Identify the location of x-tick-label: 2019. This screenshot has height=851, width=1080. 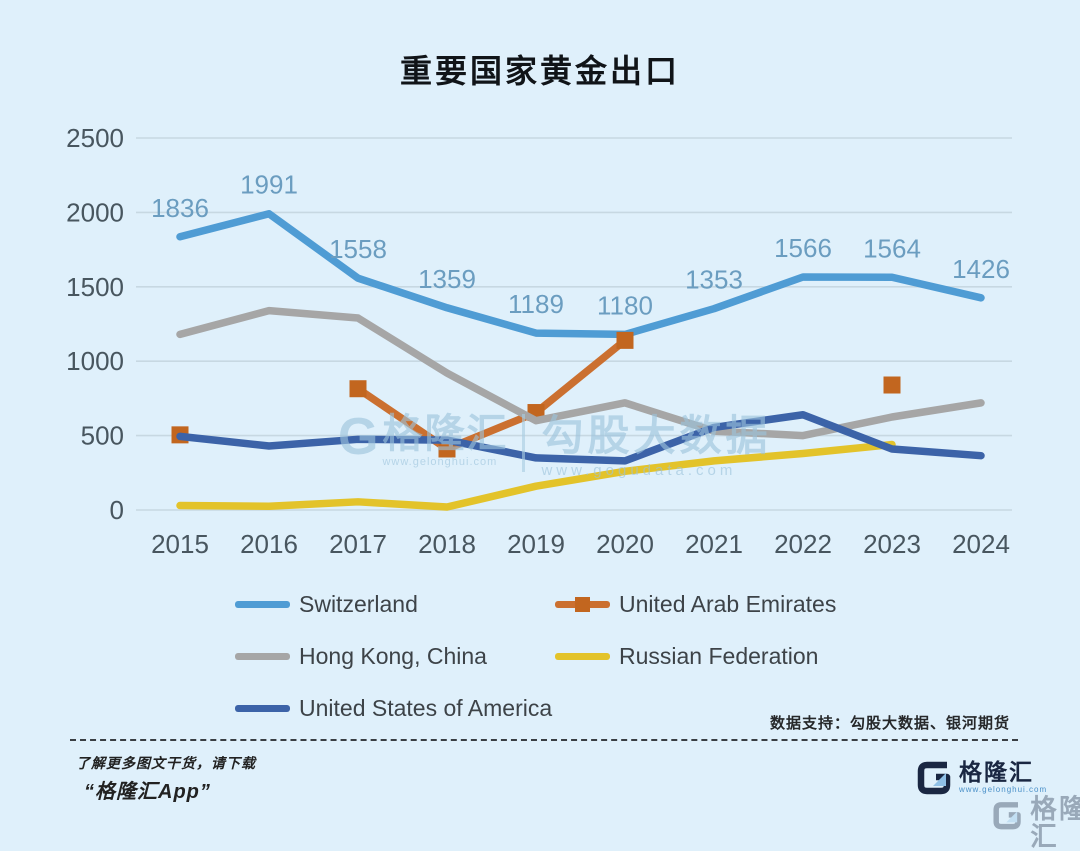
(536, 544).